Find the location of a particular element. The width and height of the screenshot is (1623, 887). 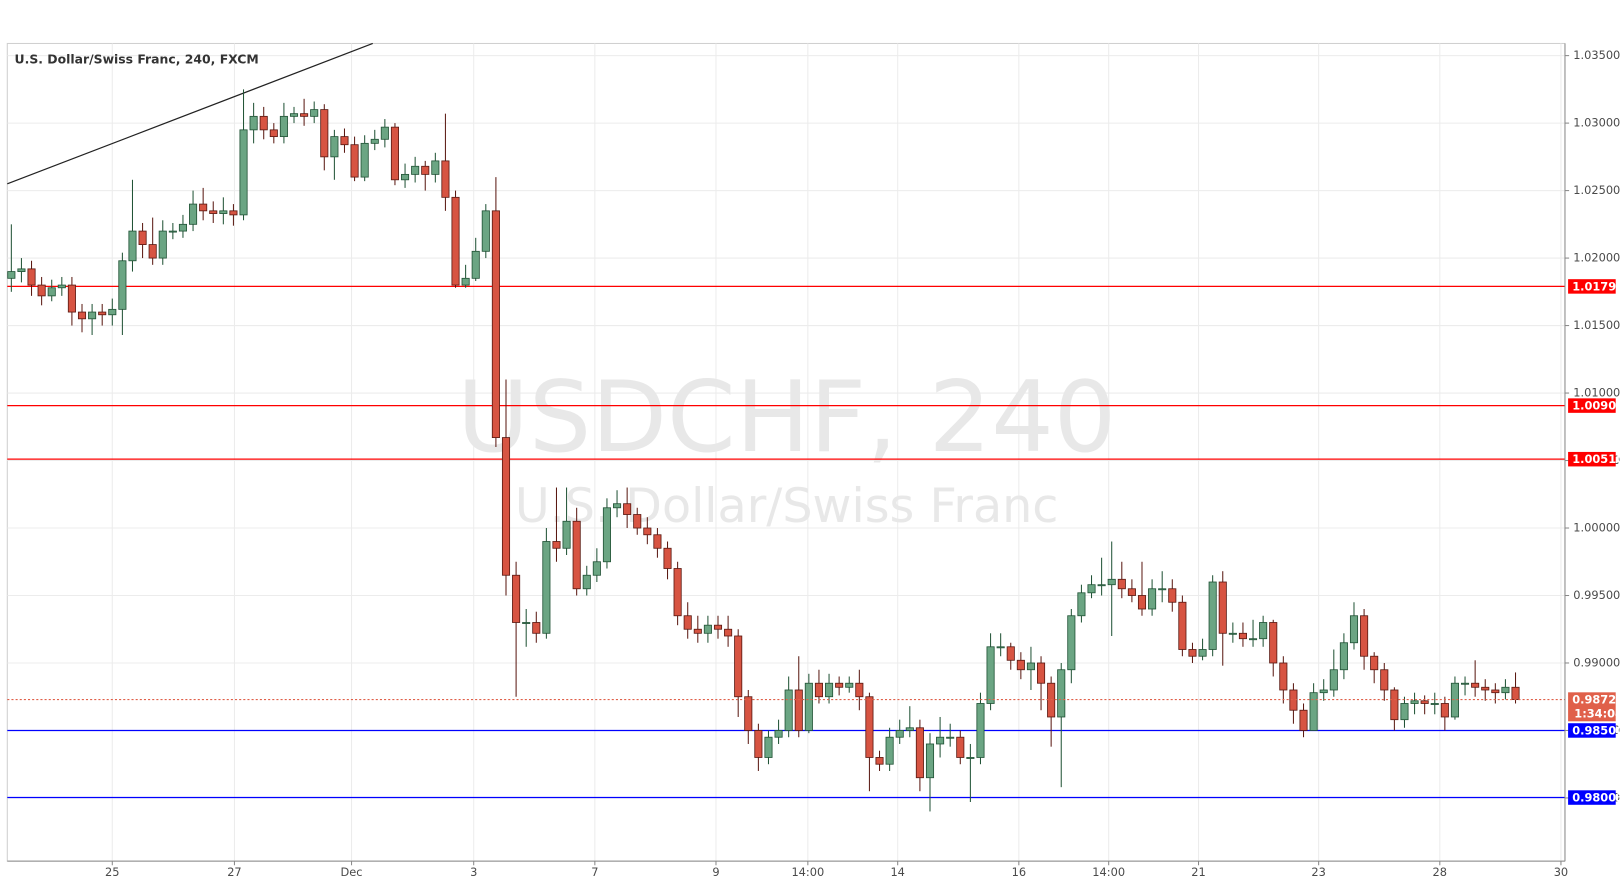

x-tick-label: 21 is located at coordinates (1198, 872).